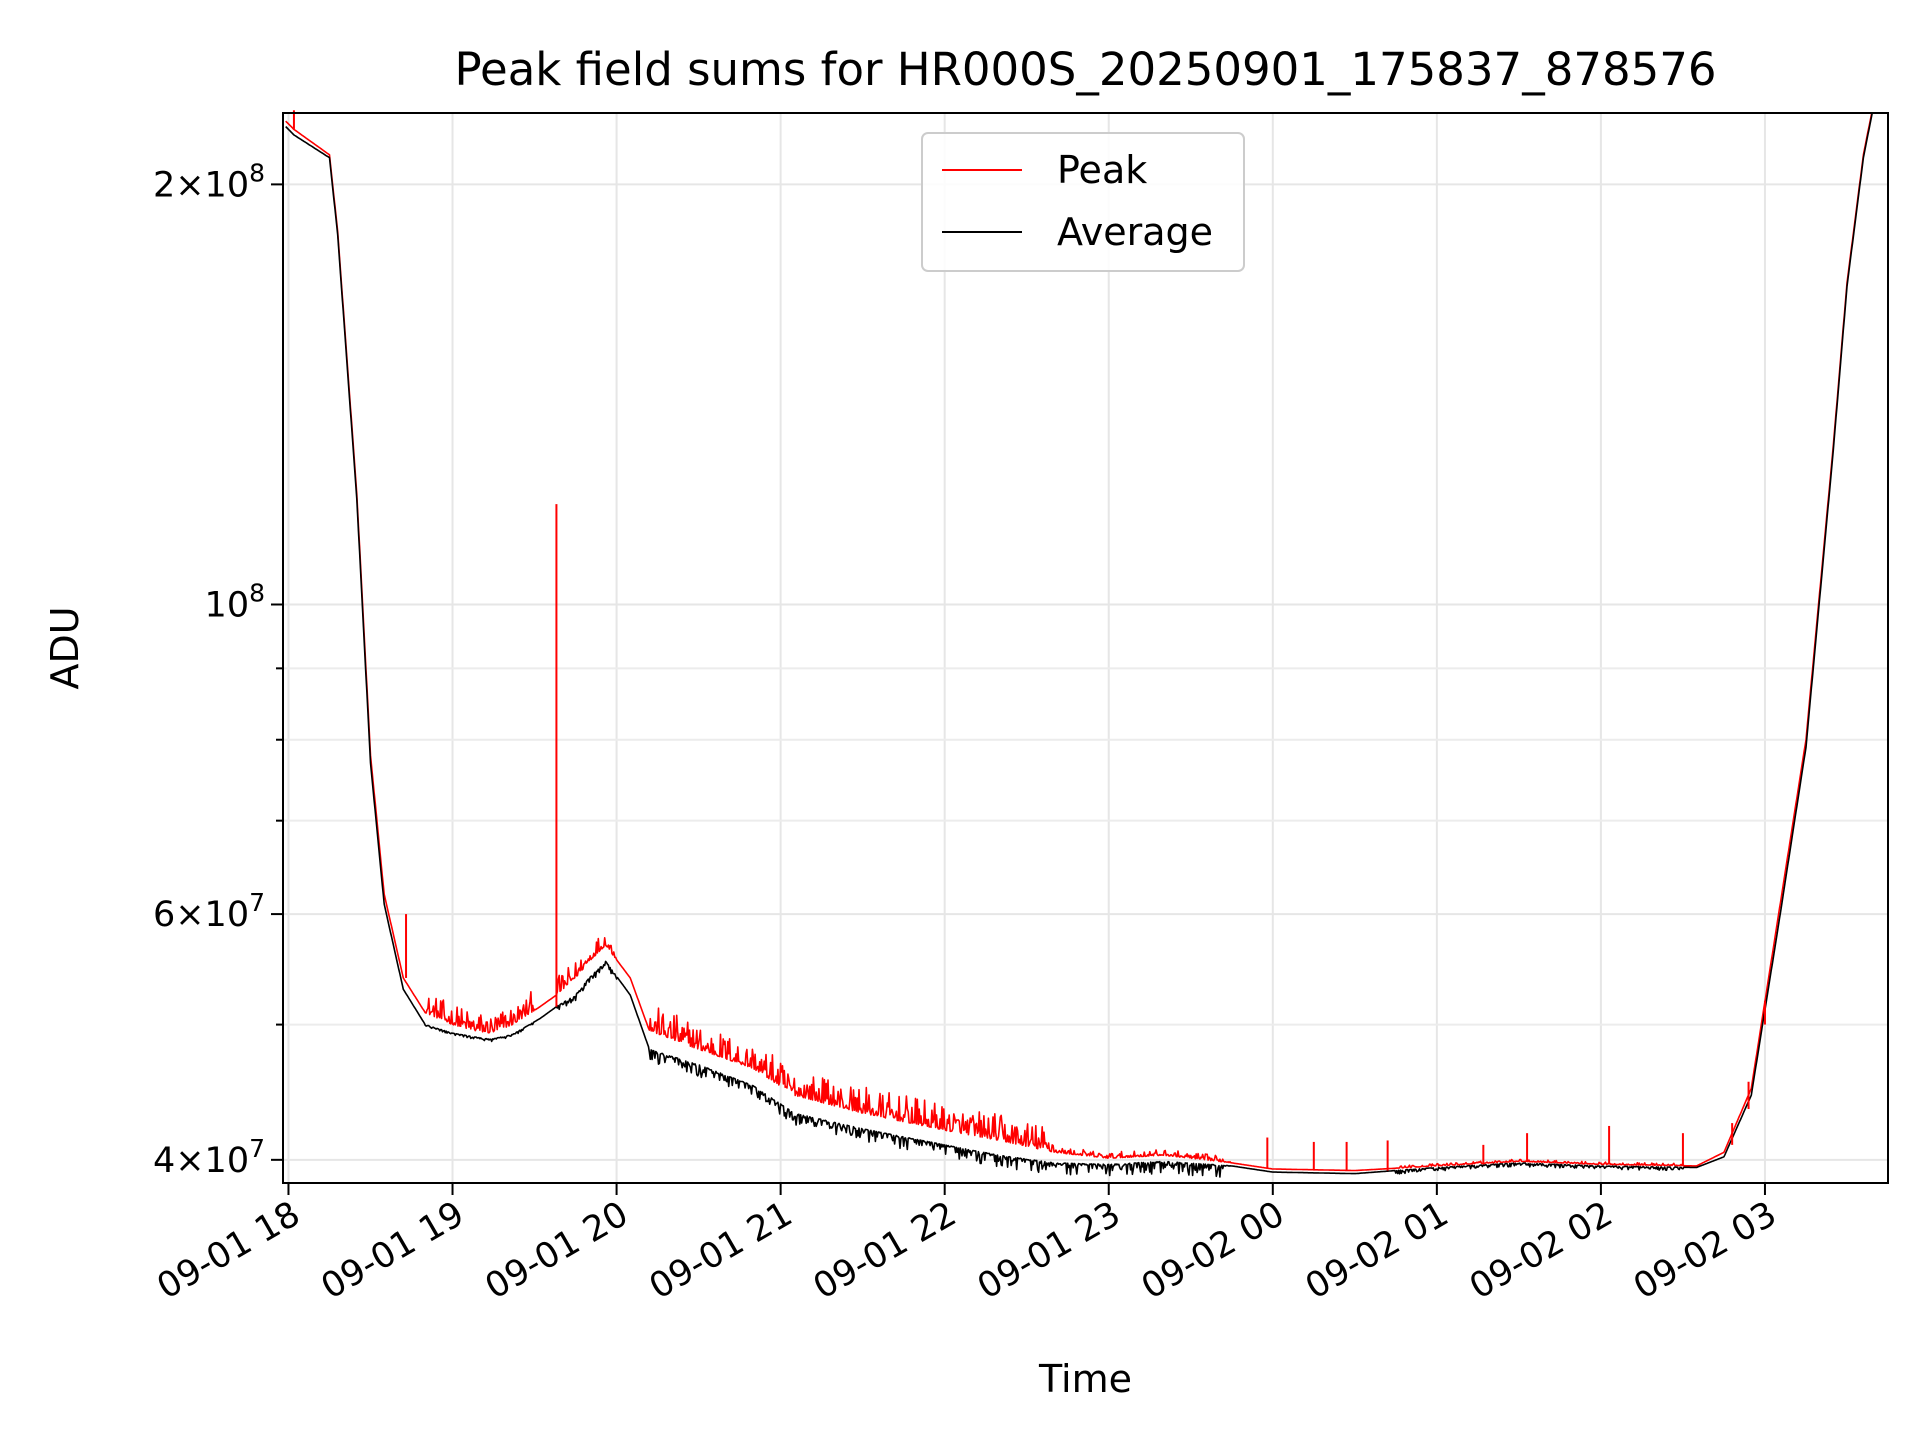 This screenshot has width=1920, height=1440. What do you see at coordinates (1085, 1379) in the screenshot?
I see `x-axis-title: Time` at bounding box center [1085, 1379].